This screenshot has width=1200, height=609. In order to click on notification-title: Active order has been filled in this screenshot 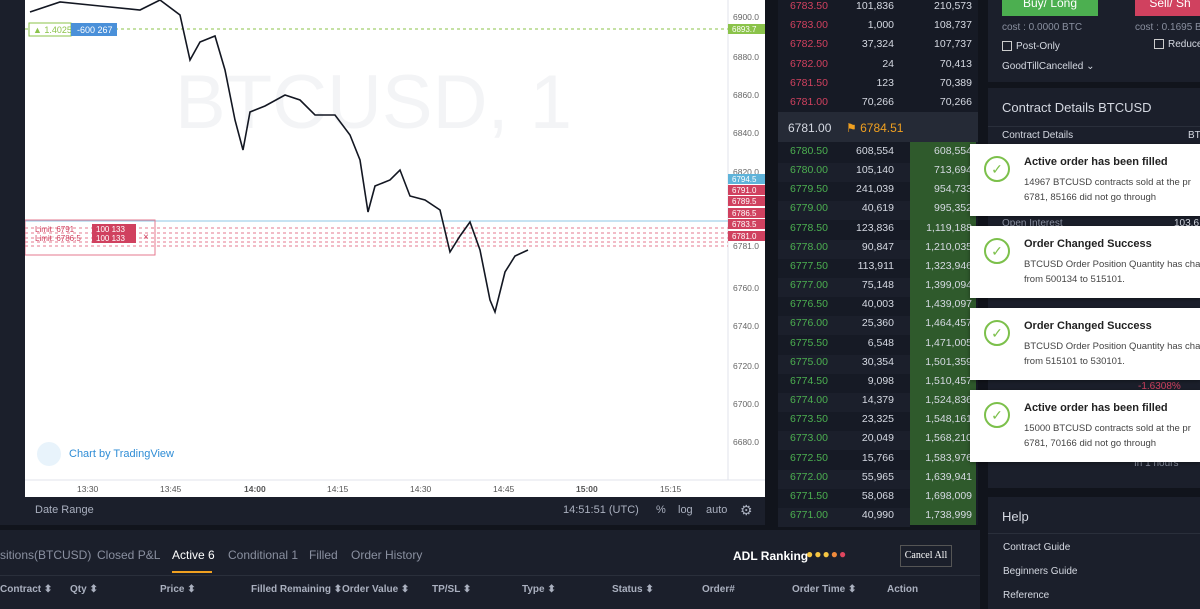, I will do `click(1096, 408)`.